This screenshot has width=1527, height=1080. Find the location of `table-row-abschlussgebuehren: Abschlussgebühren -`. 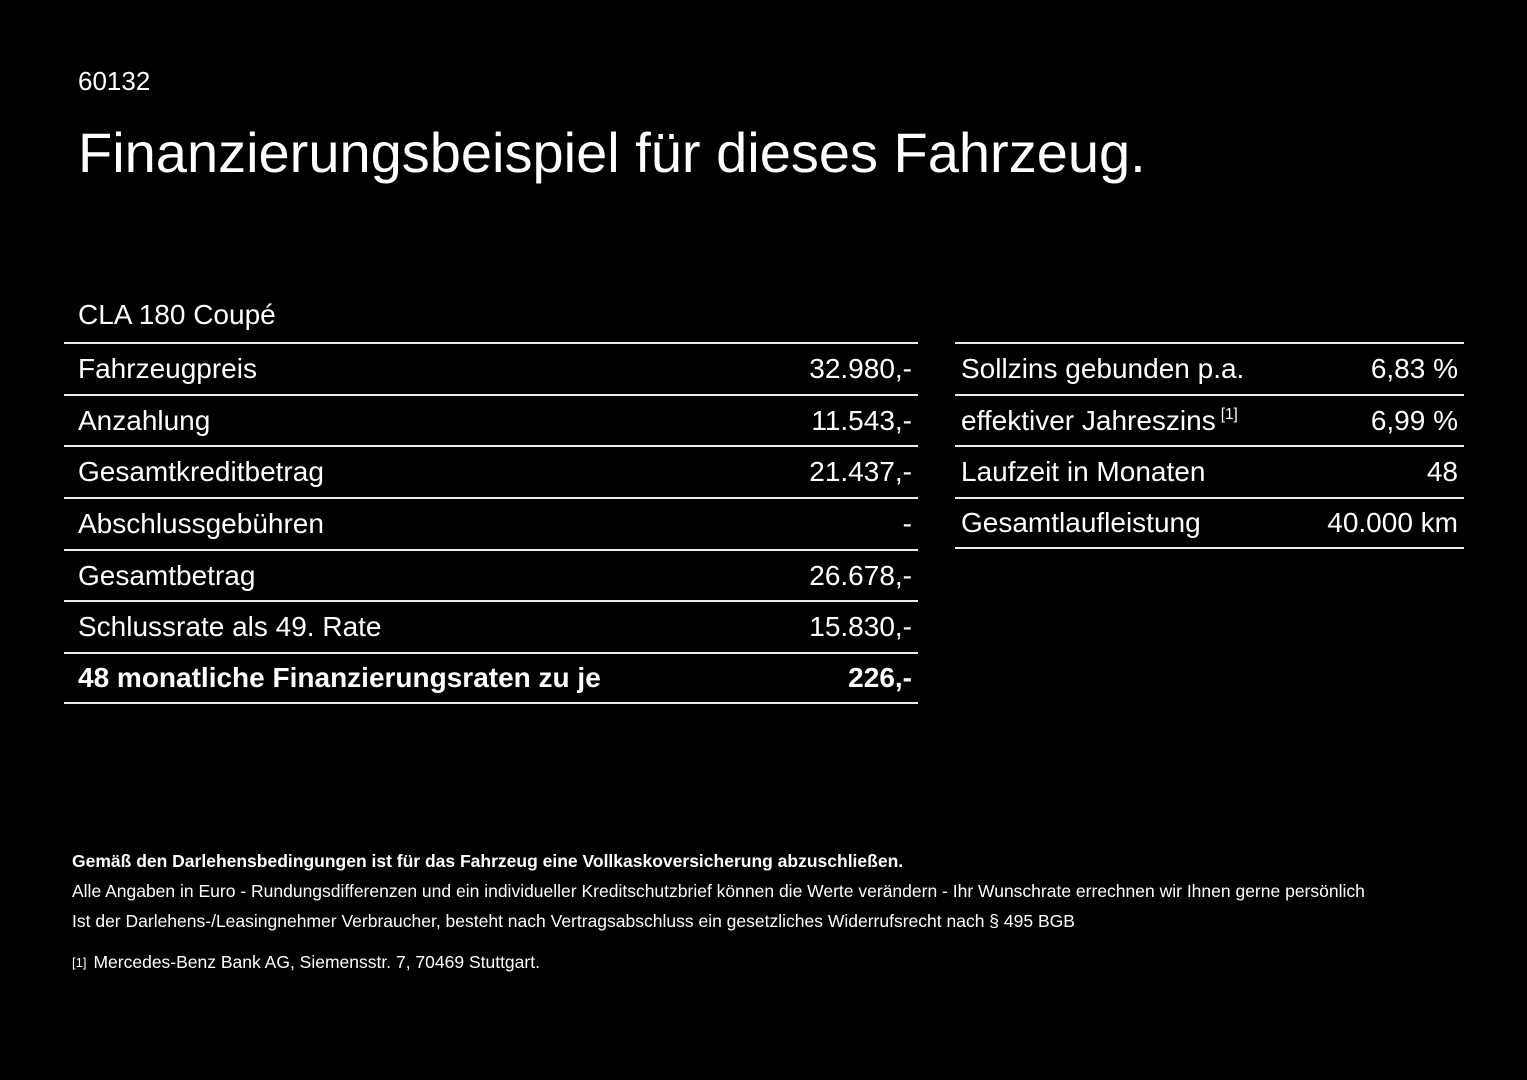

table-row-abschlussgebuehren: Abschlussgebühren - is located at coordinates (491, 523).